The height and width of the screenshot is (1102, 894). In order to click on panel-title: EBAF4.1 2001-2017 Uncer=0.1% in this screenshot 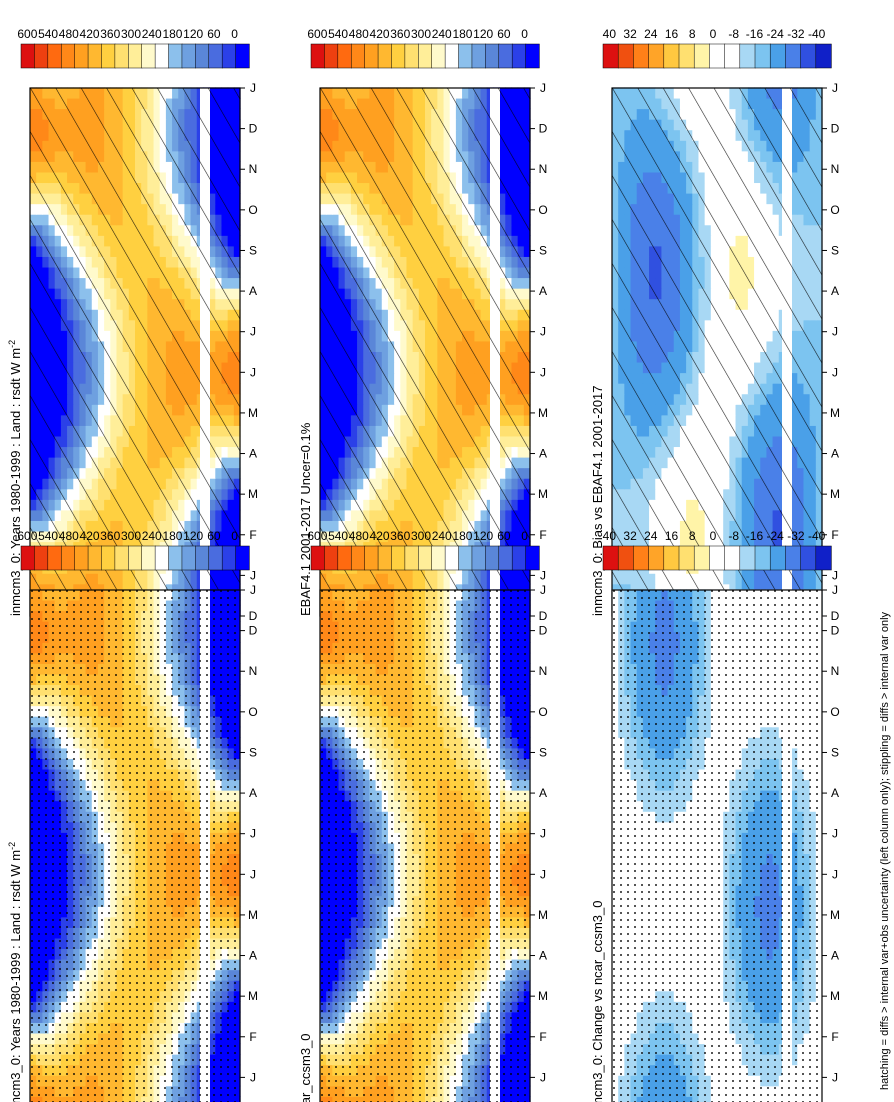, I will do `click(305, 519)`.